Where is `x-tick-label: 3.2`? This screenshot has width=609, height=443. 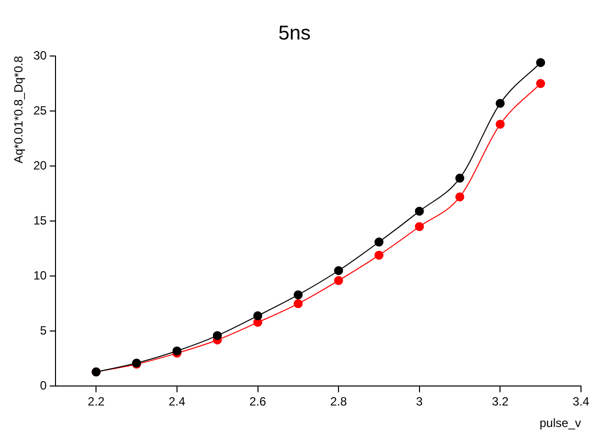 x-tick-label: 3.2 is located at coordinates (500, 401).